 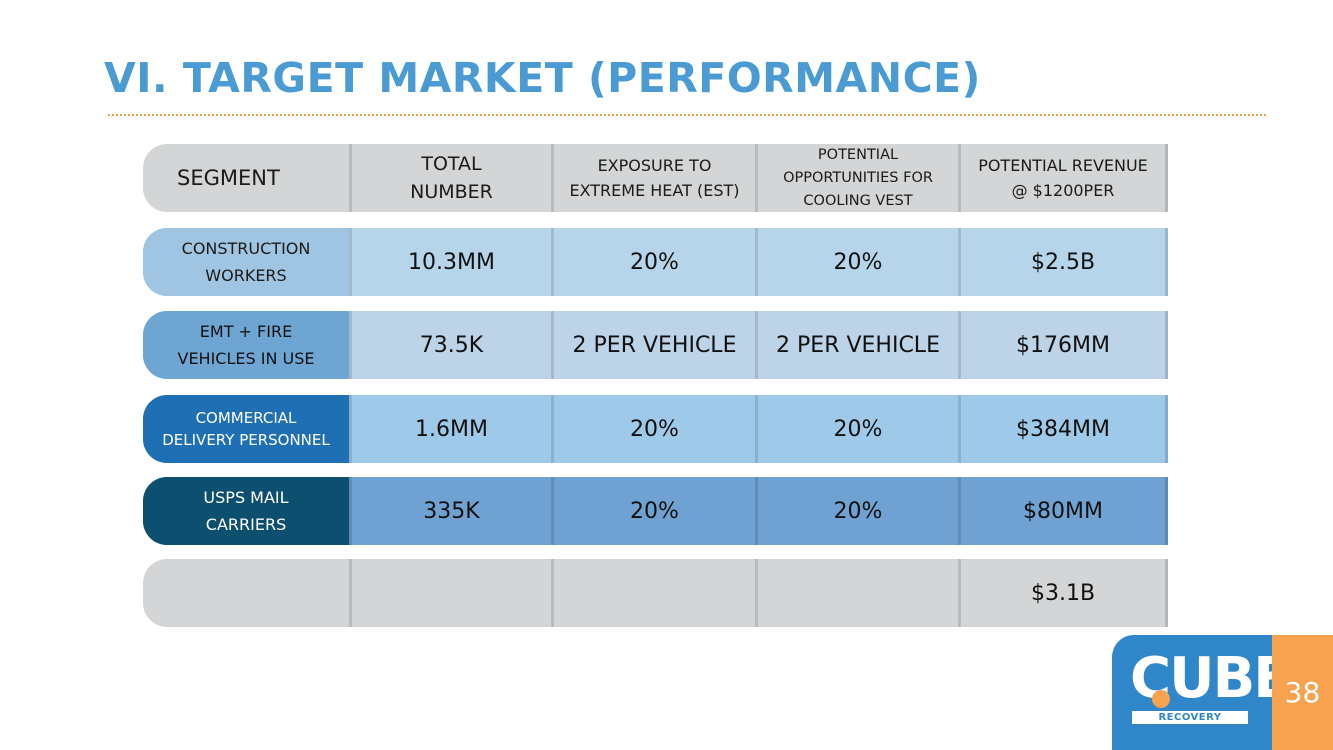 What do you see at coordinates (542, 78) in the screenshot?
I see `slide-title: VI. TARGET MARKET (PERFORMANCE)` at bounding box center [542, 78].